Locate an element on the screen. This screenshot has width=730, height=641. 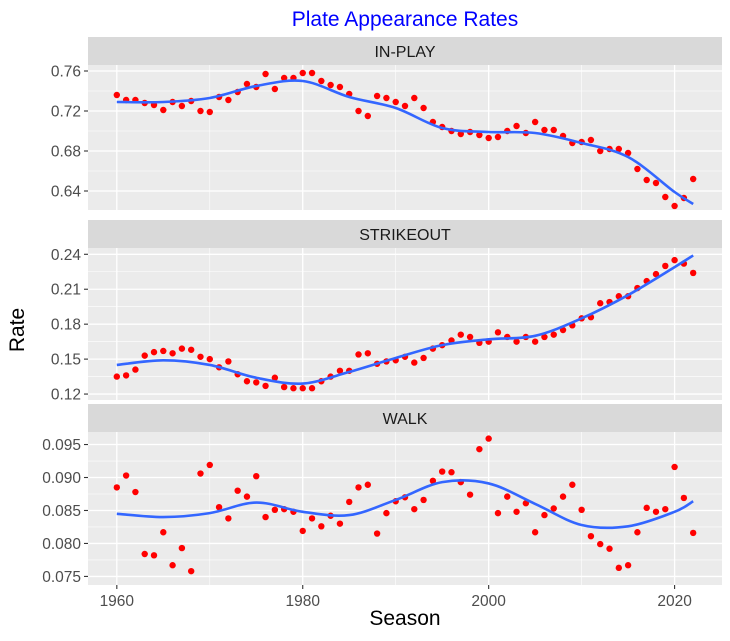
chart-title: Plate Appearance Rates is located at coordinates (405, 19).